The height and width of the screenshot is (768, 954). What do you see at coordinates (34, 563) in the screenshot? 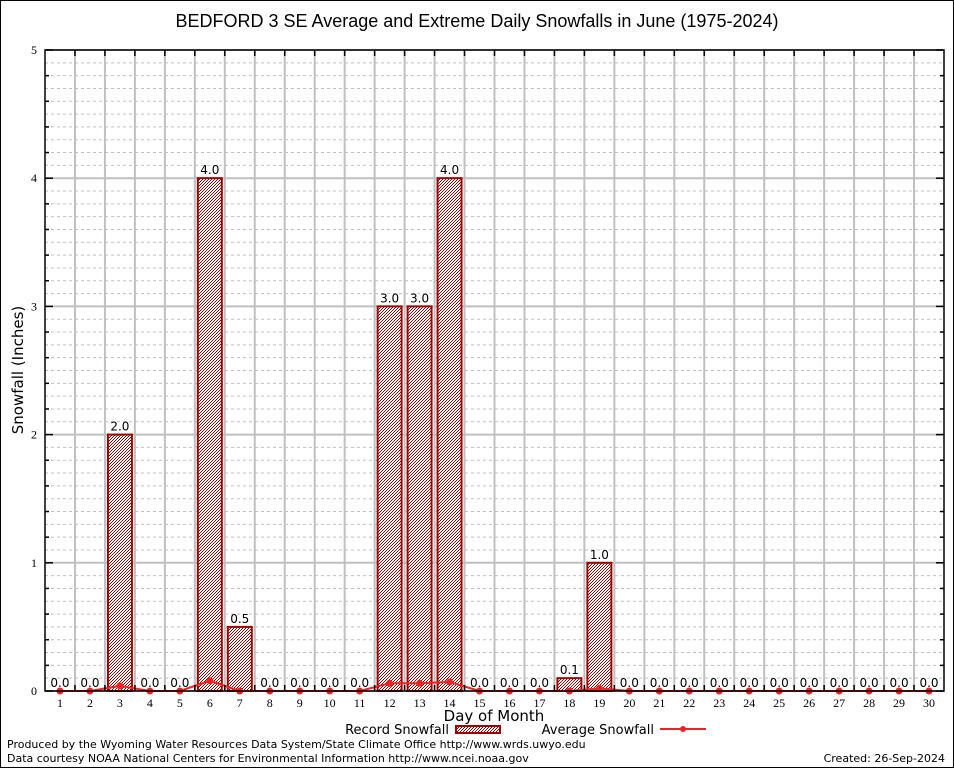
I see `y-tick-label: 1` at bounding box center [34, 563].